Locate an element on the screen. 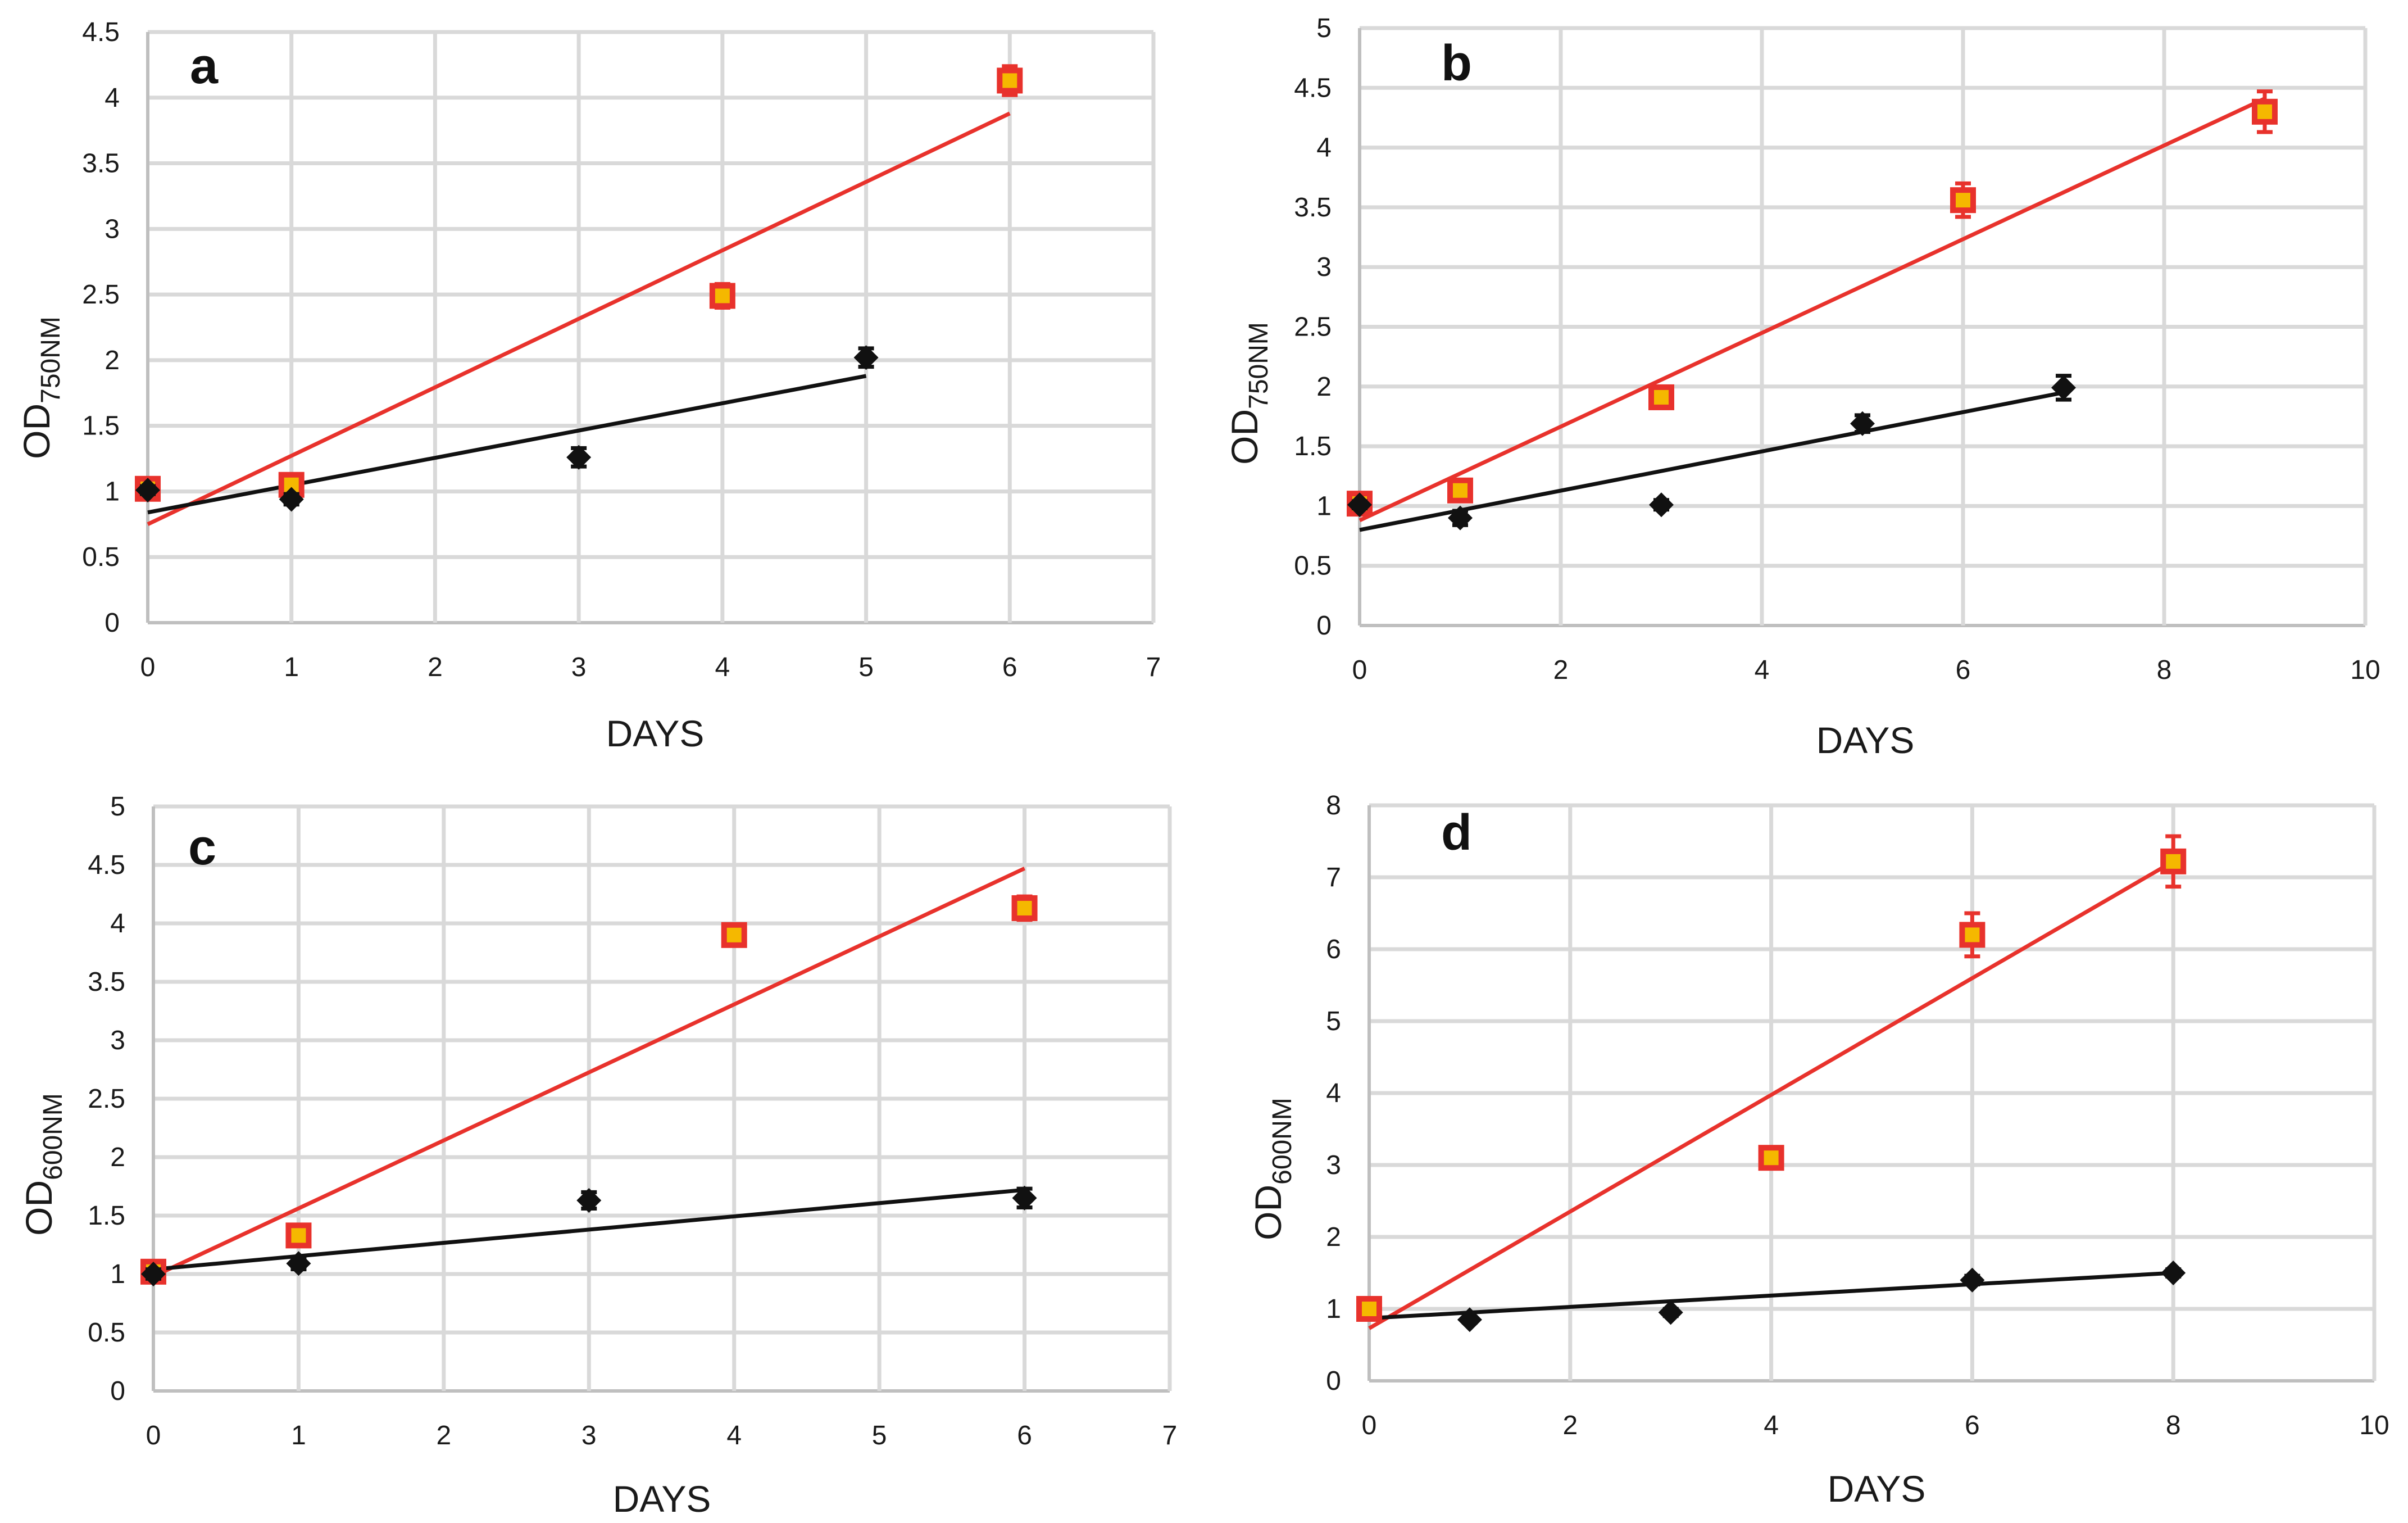 The width and height of the screenshot is (2408, 1523). x-tick-label: 8 is located at coordinates (2164, 670).